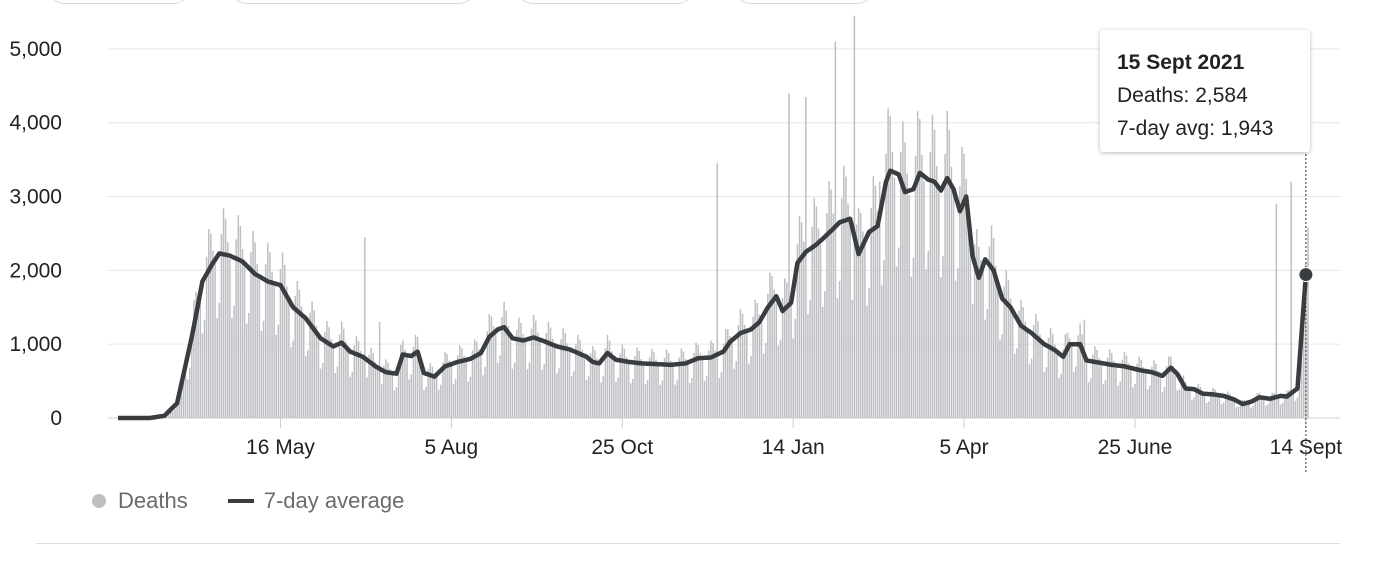  Describe the element at coordinates (964, 447) in the screenshot. I see `x-tick-label: 5 Apr` at that location.